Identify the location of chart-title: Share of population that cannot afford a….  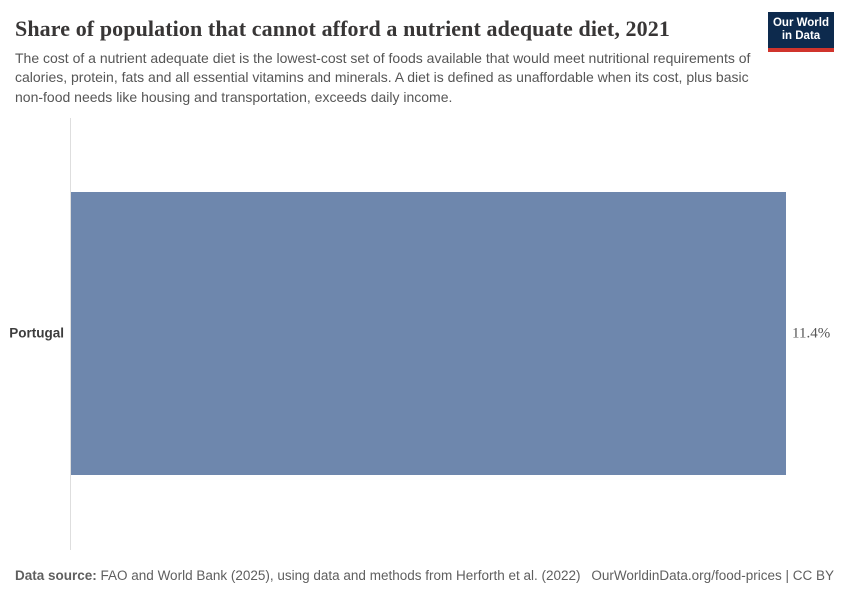
(342, 28).